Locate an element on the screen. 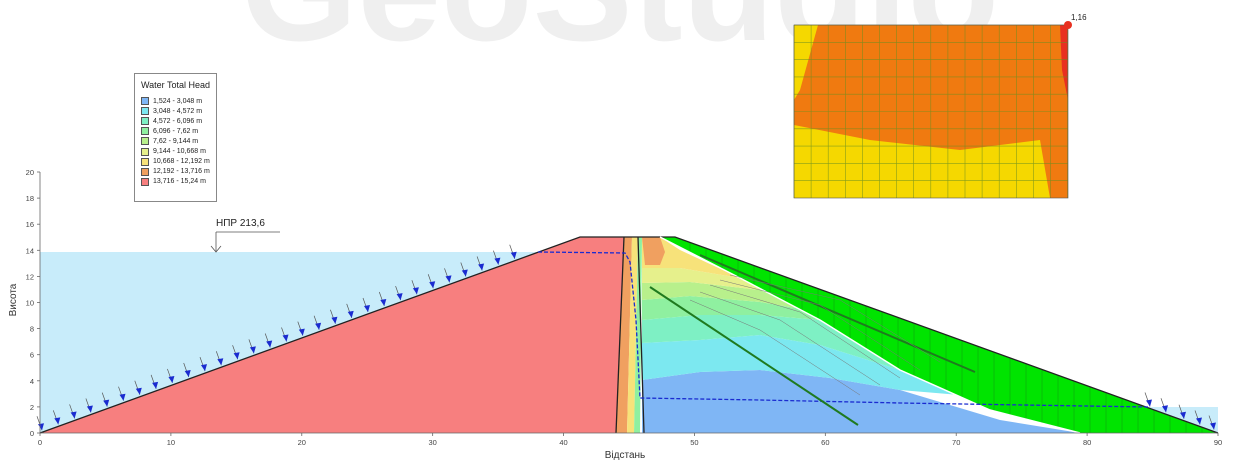  flow-line-fan is located at coordinates (815, 335).